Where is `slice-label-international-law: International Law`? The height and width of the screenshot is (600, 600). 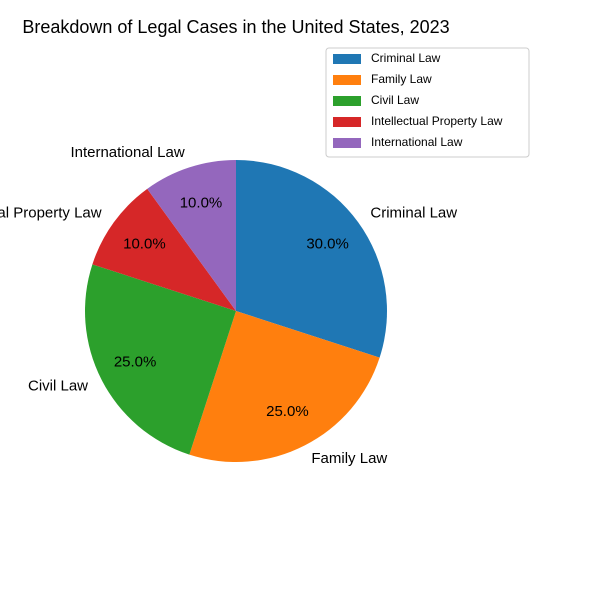 slice-label-international-law: International Law is located at coordinates (127, 152).